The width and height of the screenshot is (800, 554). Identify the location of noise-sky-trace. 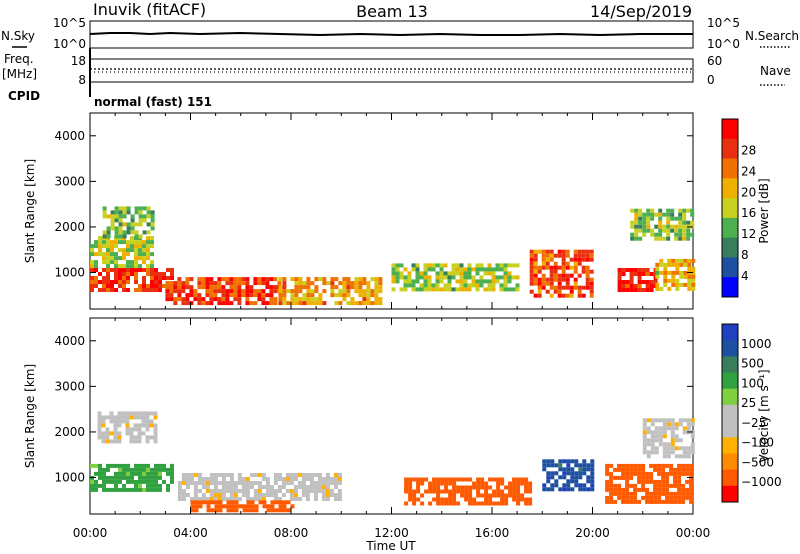
(391, 34).